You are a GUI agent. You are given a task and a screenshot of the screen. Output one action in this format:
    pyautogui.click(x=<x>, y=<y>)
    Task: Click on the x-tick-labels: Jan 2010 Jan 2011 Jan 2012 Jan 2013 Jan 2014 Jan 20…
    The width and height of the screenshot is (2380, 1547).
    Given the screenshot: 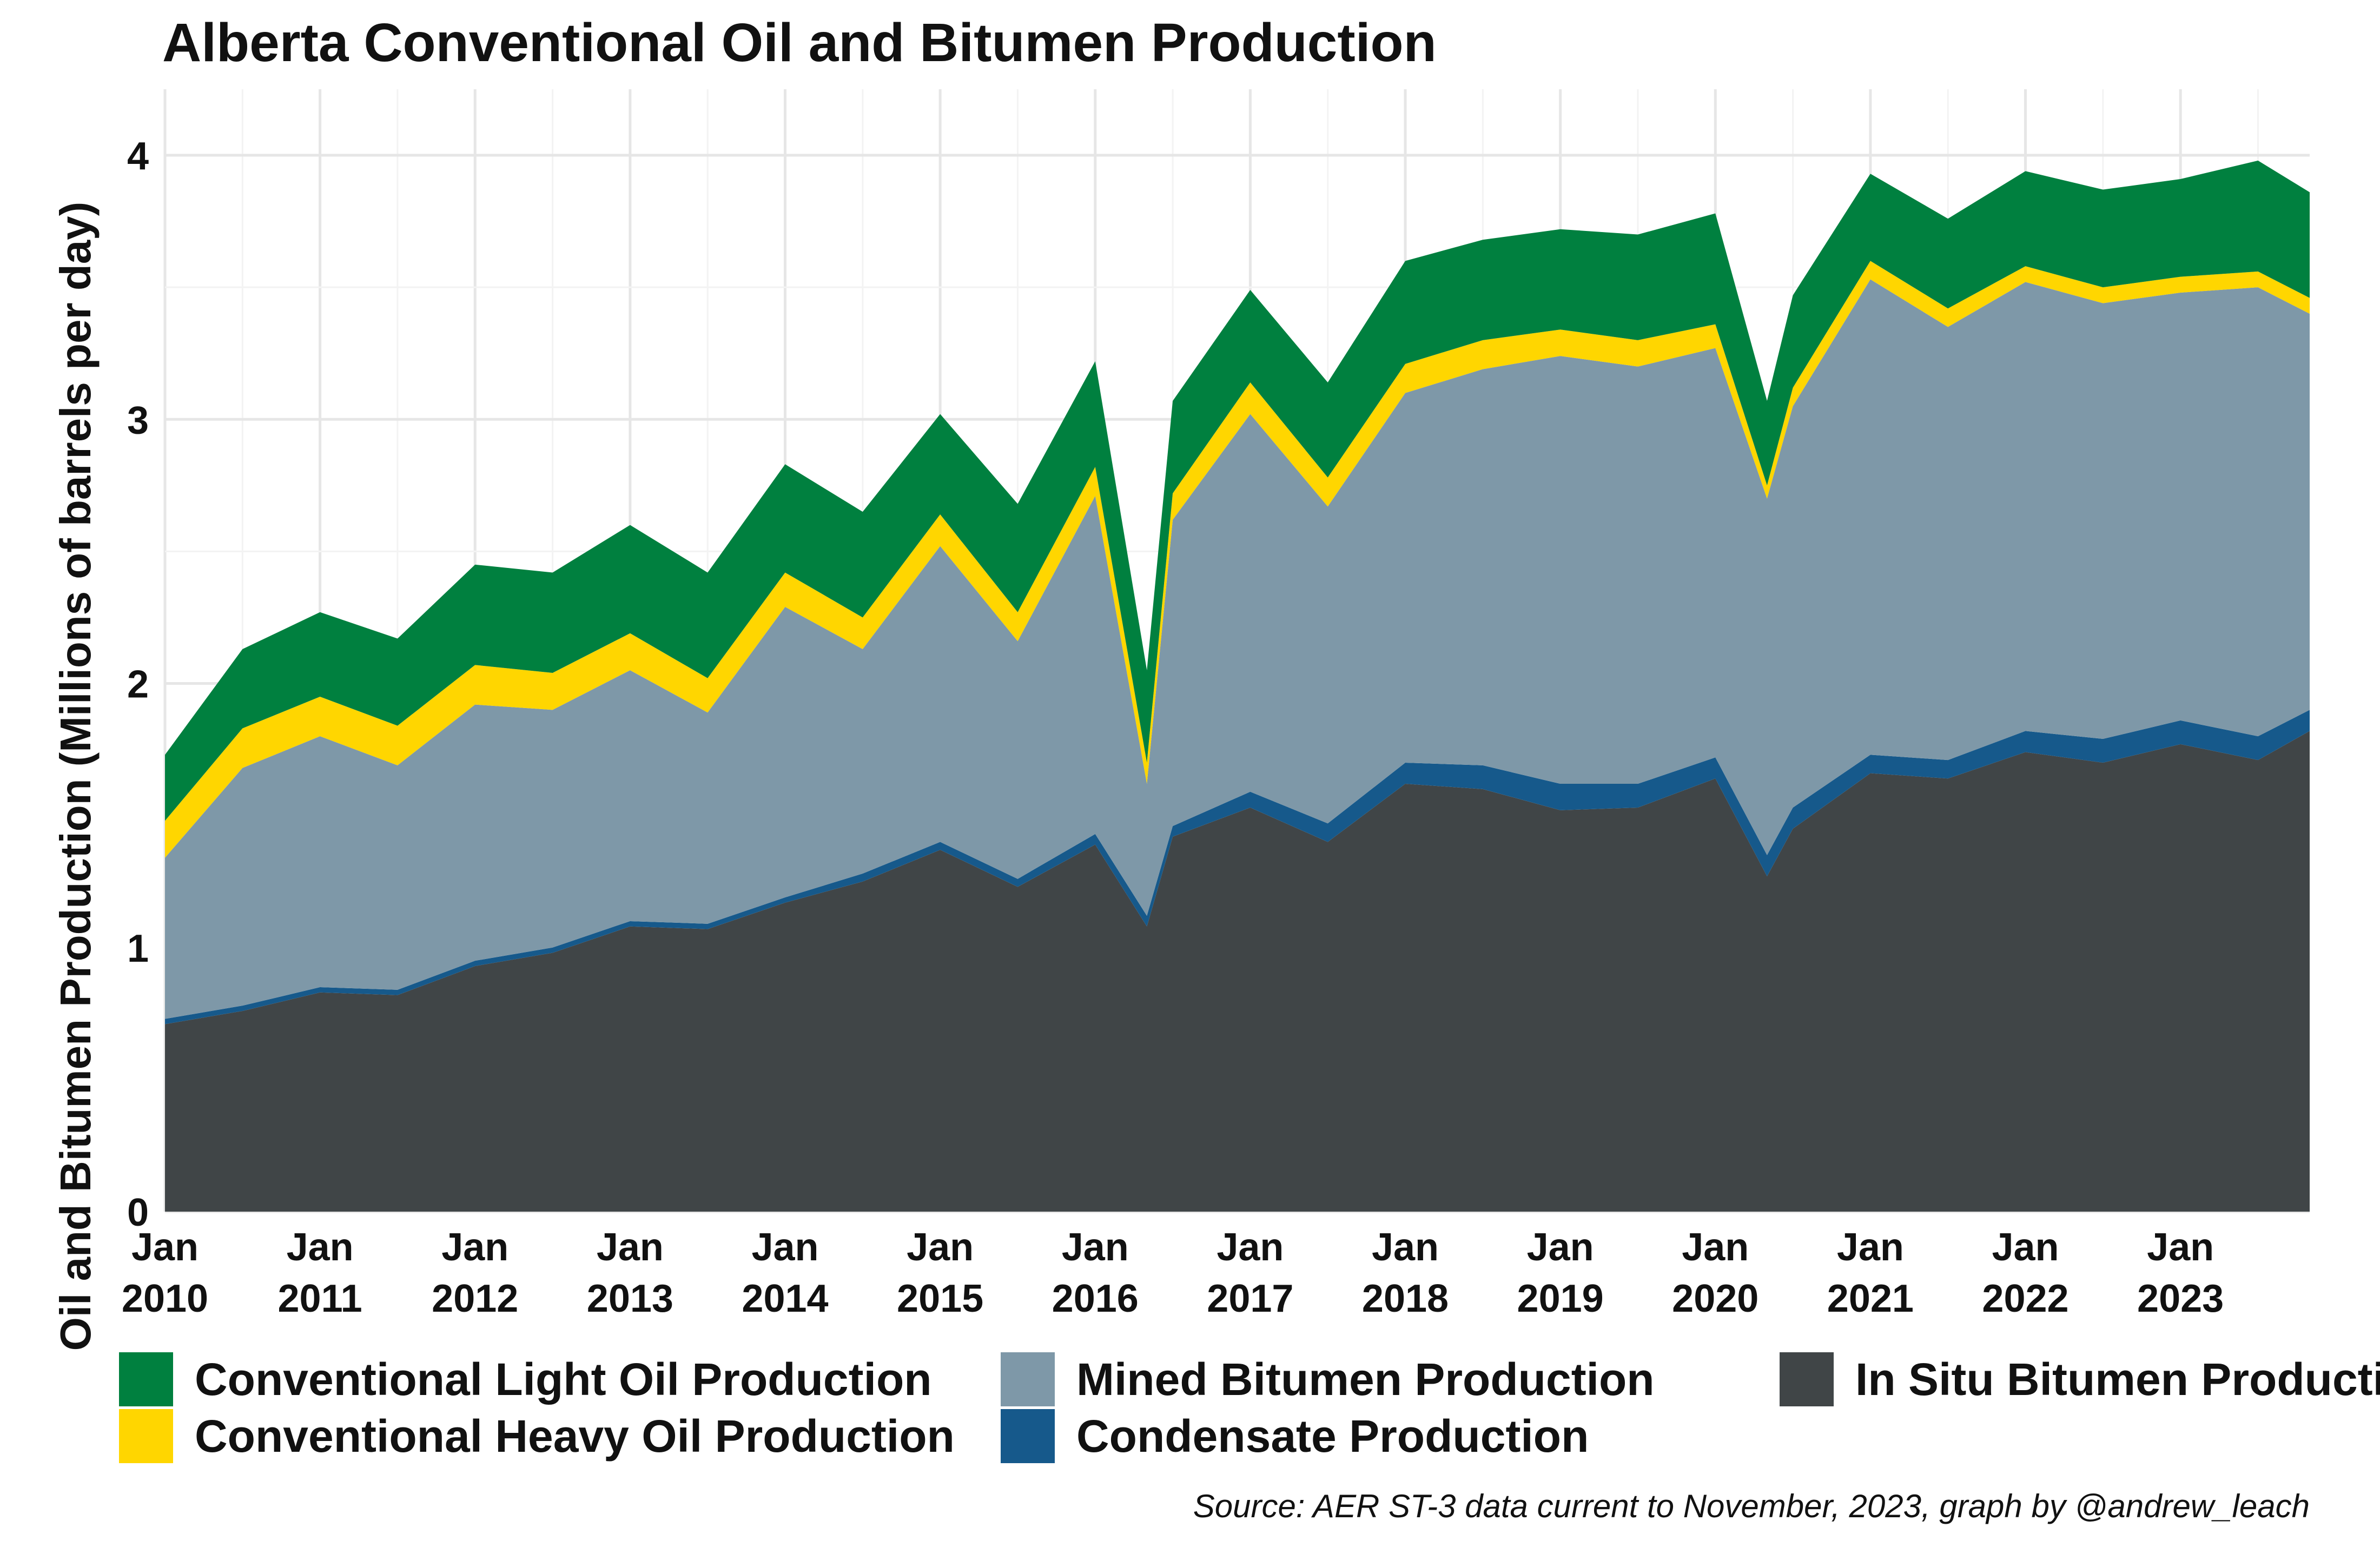 What is the action you would take?
    pyautogui.click(x=1173, y=1273)
    